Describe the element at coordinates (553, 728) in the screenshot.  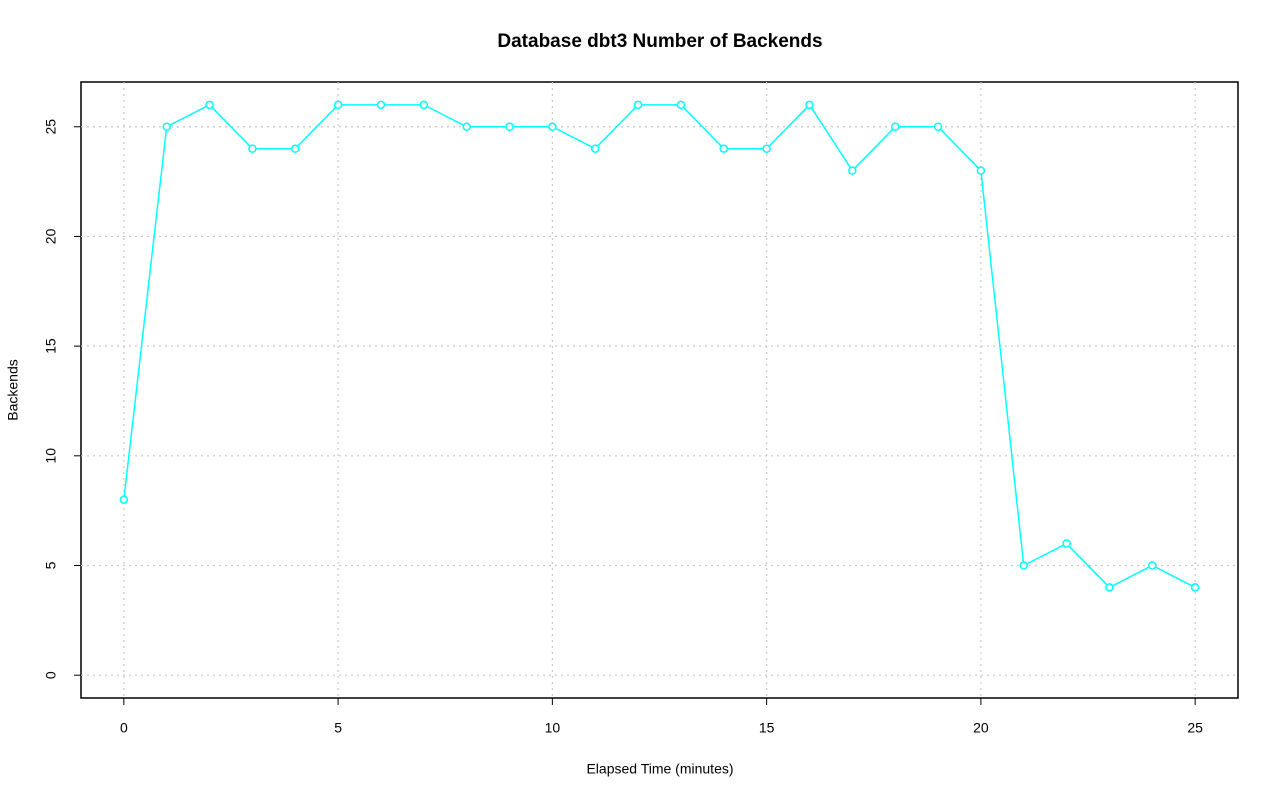
I see `x-tick-label: 10` at that location.